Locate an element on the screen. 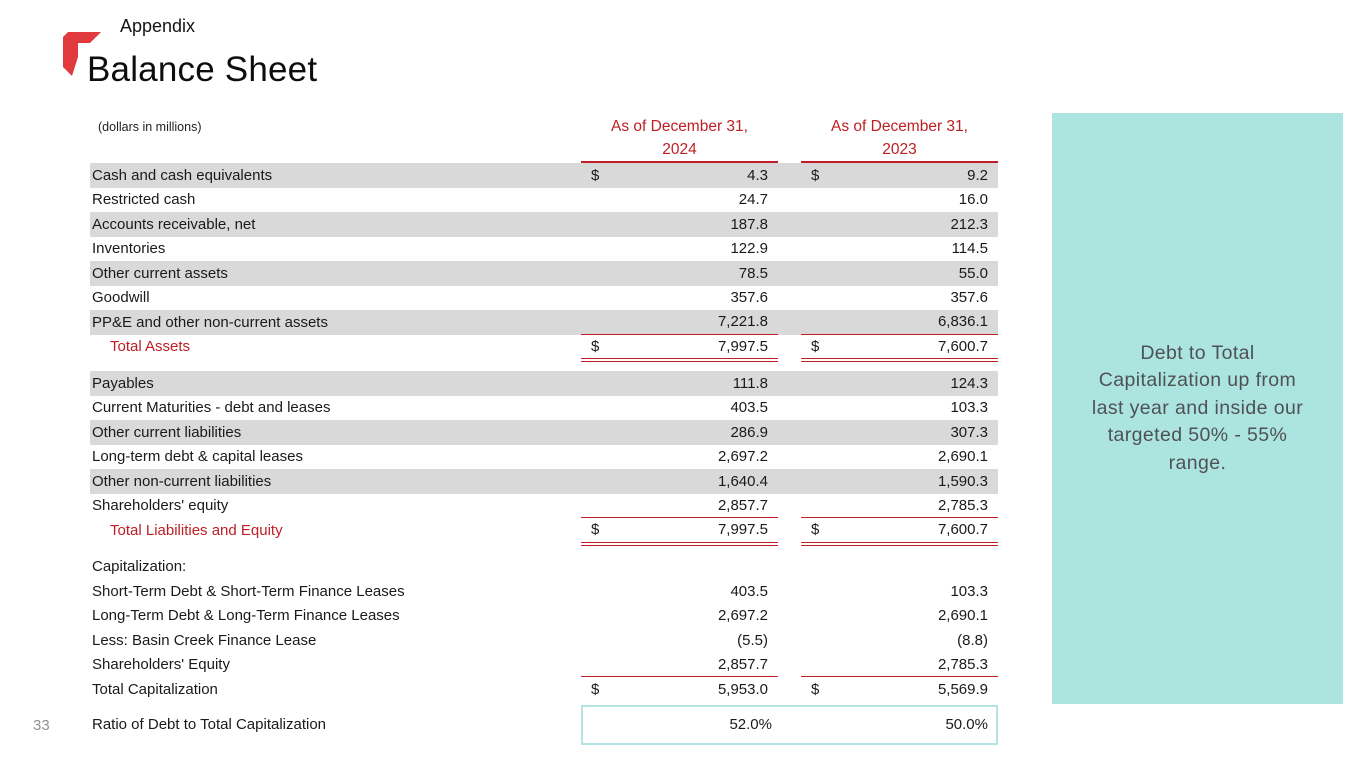 The image size is (1365, 768). ratio-value-2023: 50.0% is located at coordinates (966, 724).